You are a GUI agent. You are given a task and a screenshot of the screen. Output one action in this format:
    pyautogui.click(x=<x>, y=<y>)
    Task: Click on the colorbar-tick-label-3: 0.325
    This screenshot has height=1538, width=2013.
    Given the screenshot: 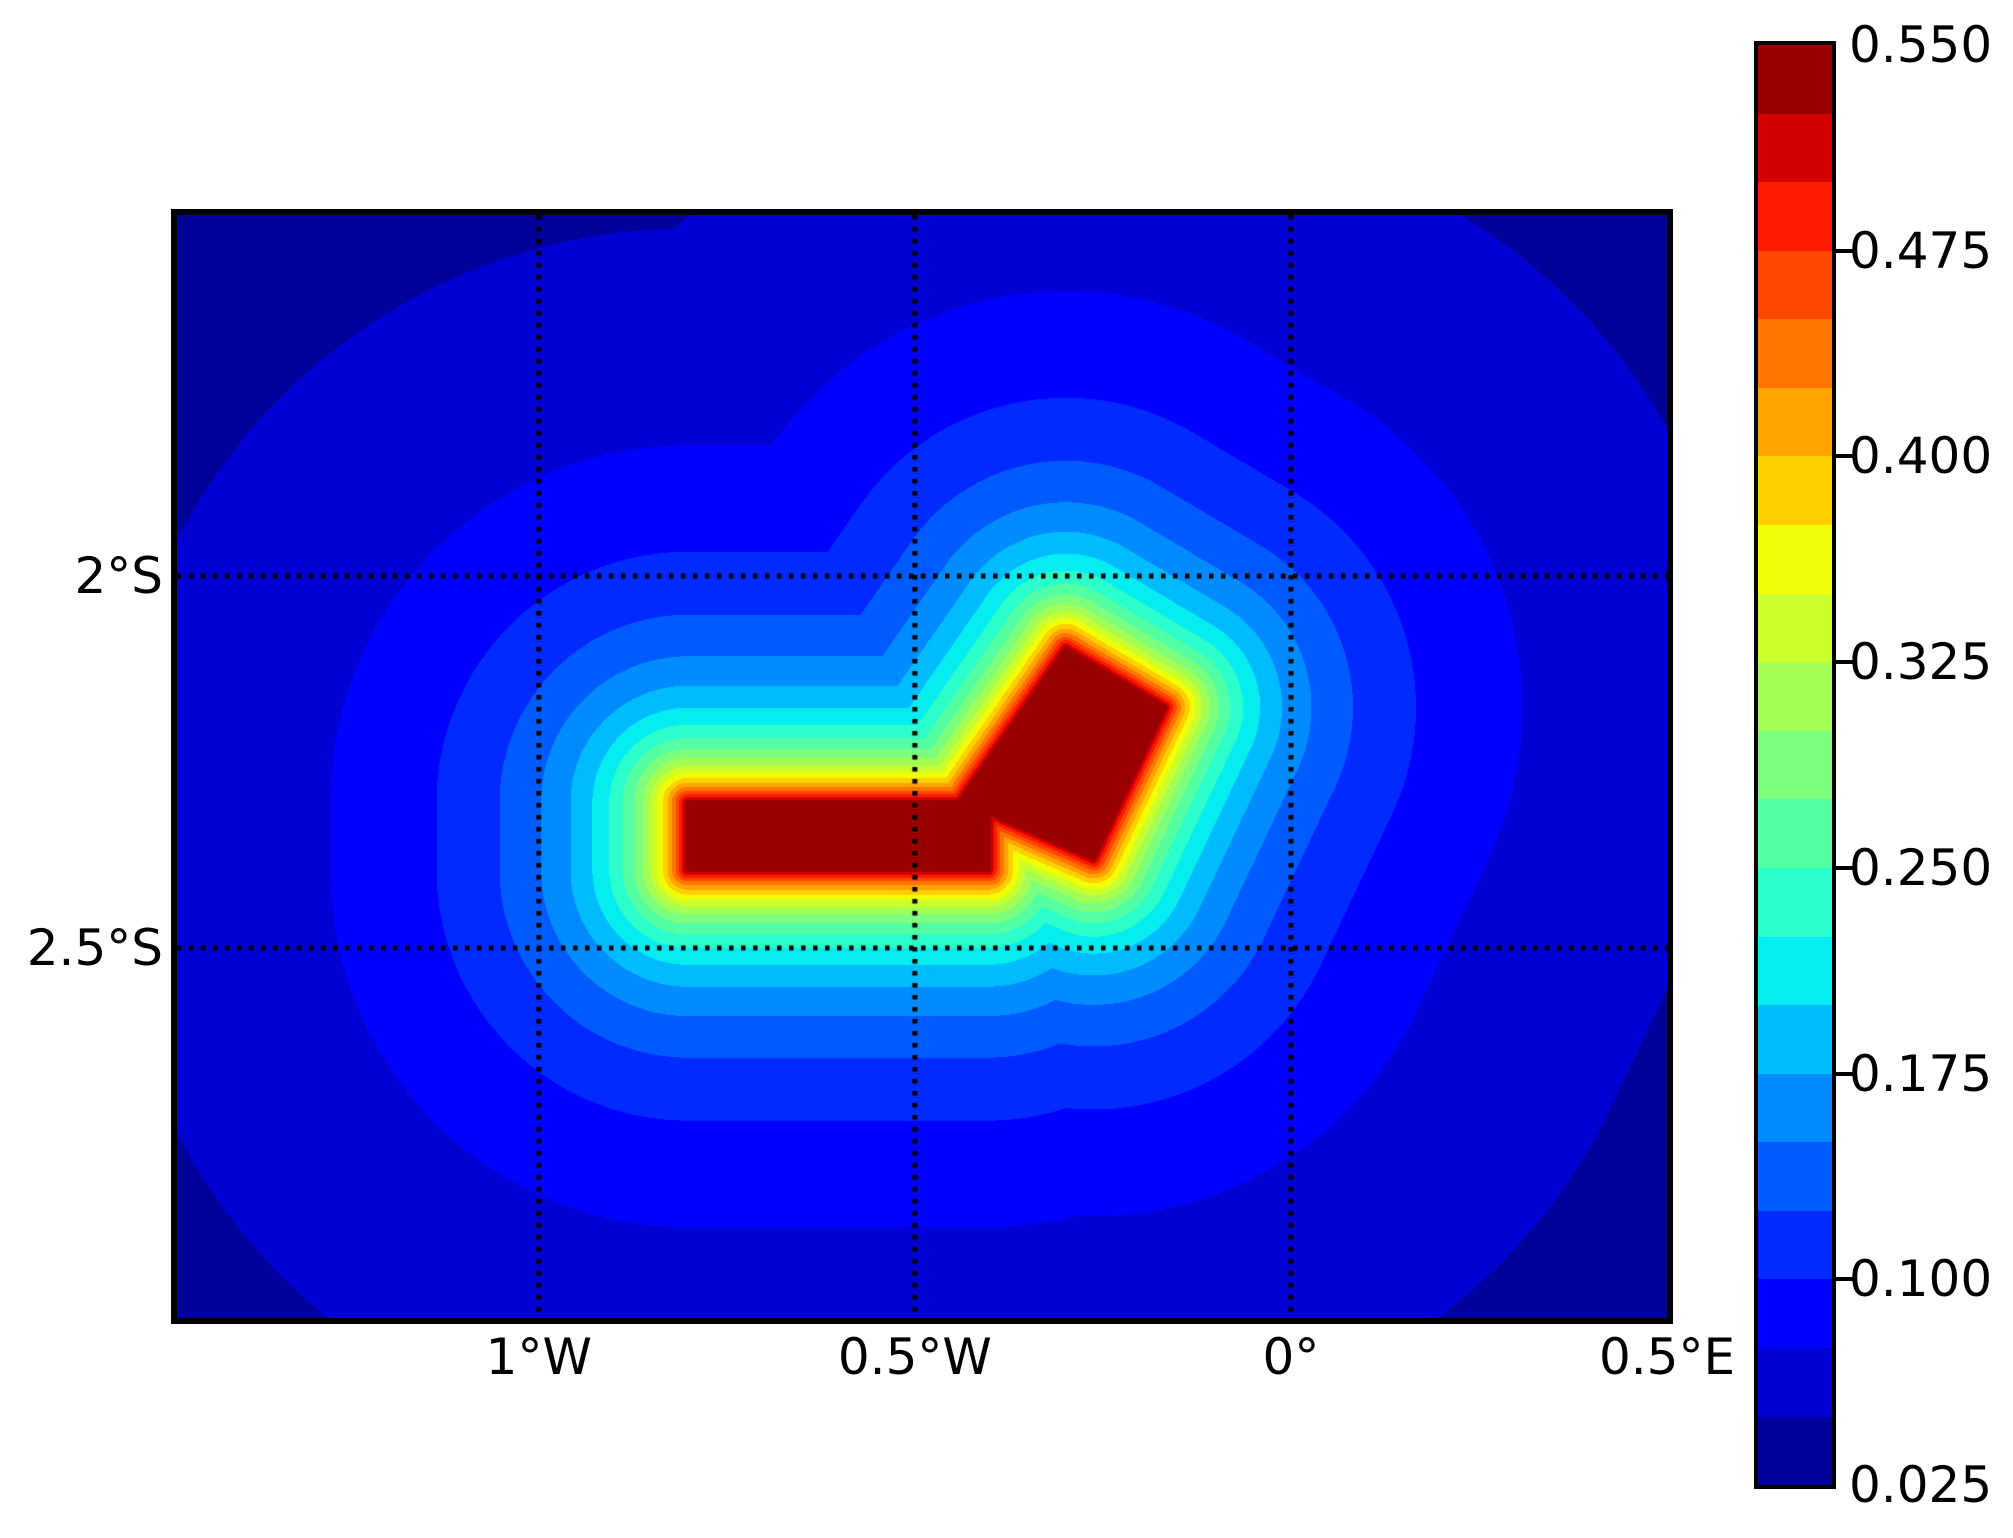 What is the action you would take?
    pyautogui.click(x=1921, y=662)
    